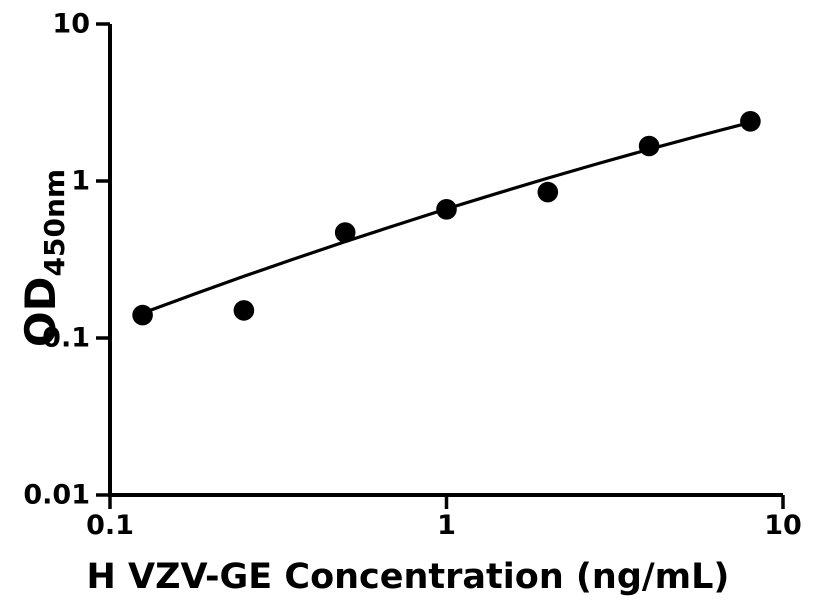 The image size is (816, 612). Describe the element at coordinates (56, 495) in the screenshot. I see `y-tick-label: 0.01` at that location.